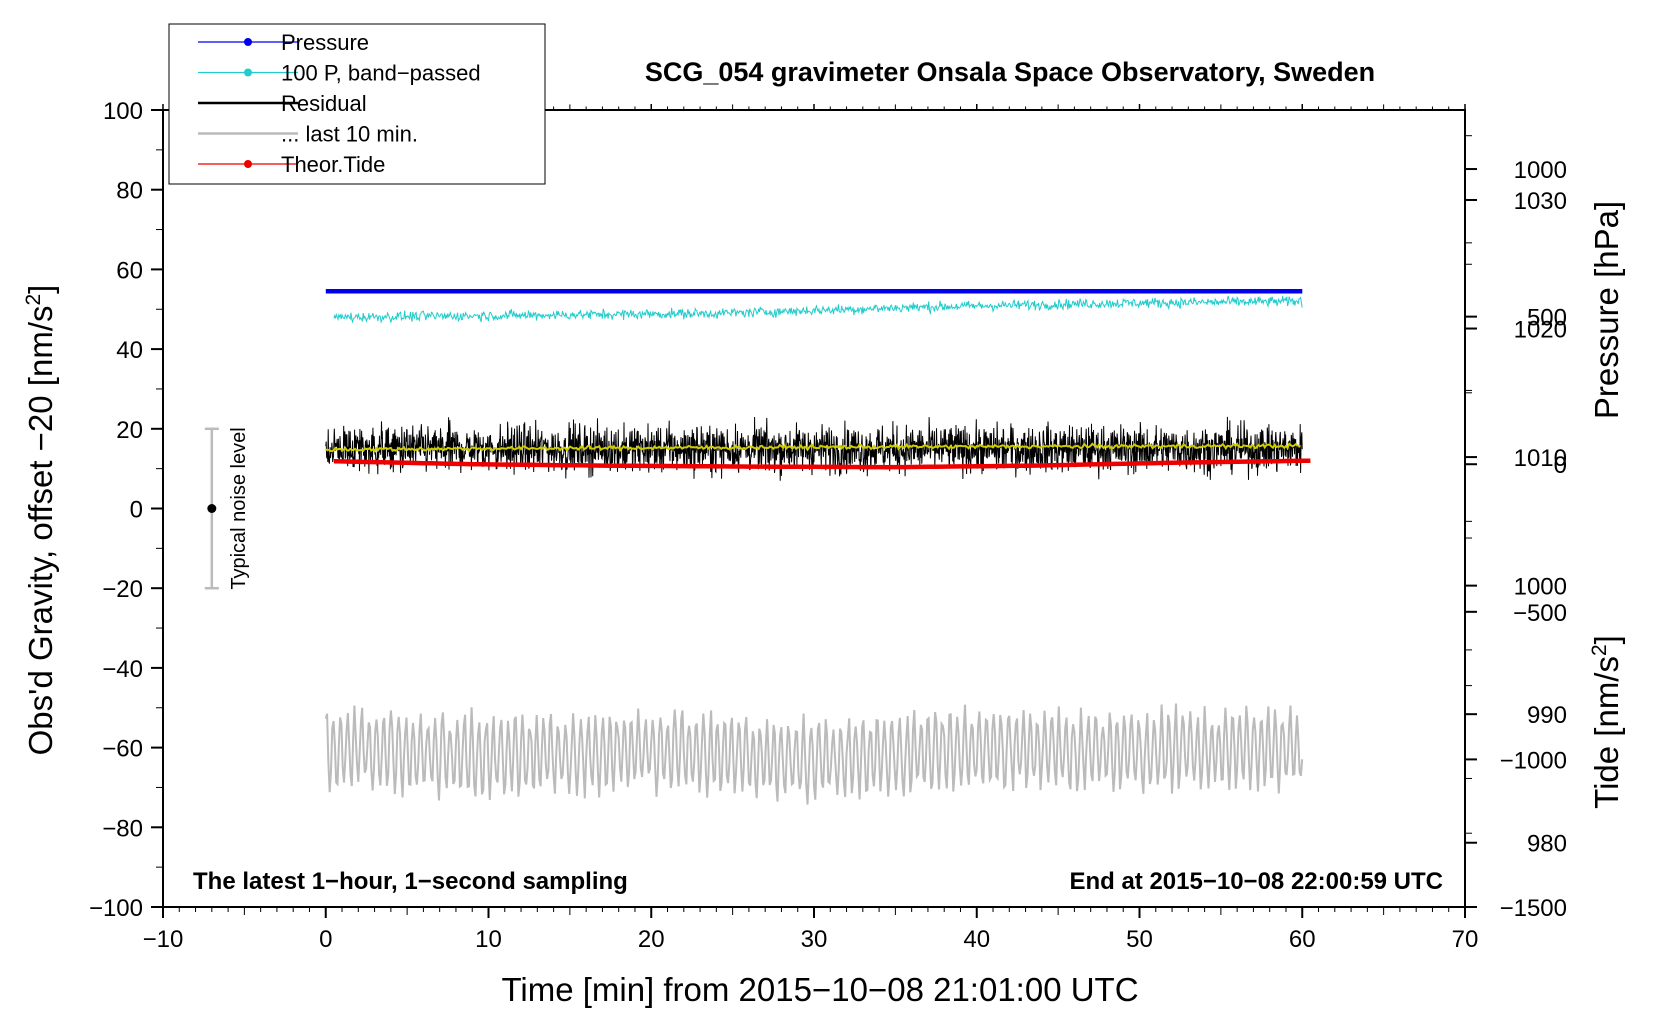  What do you see at coordinates (325, 42) in the screenshot?
I see `legend-label: Pressure` at bounding box center [325, 42].